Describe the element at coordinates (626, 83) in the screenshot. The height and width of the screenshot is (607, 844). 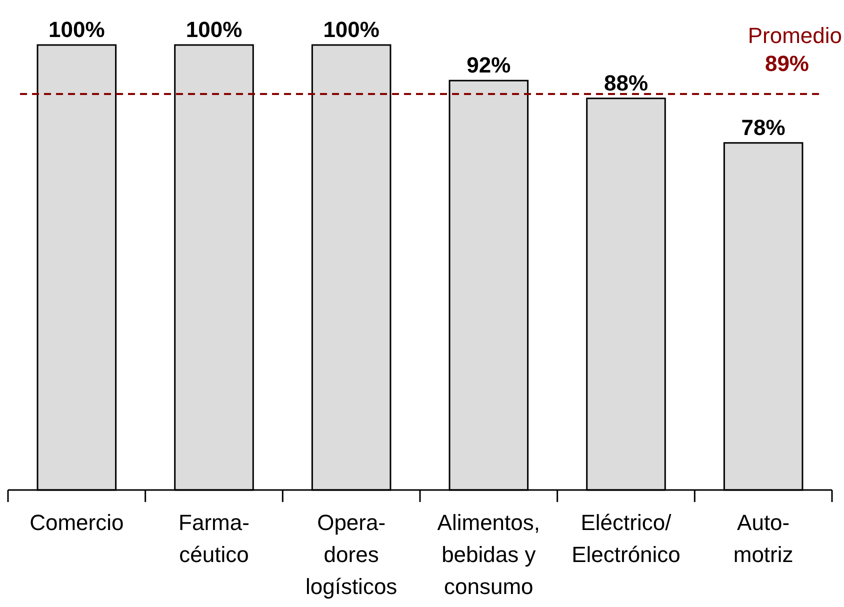
I see `data-label: 88%` at that location.